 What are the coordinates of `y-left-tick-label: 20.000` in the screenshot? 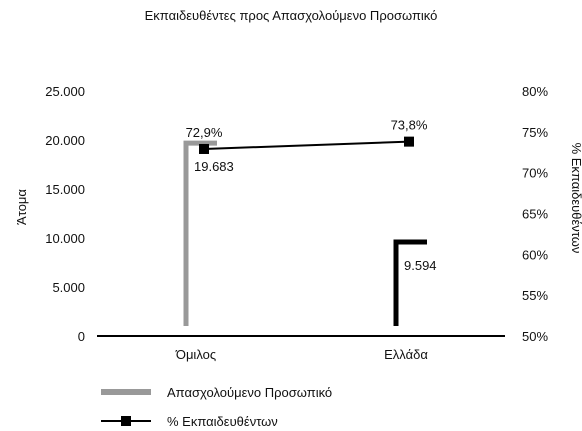 It's located at (65, 140).